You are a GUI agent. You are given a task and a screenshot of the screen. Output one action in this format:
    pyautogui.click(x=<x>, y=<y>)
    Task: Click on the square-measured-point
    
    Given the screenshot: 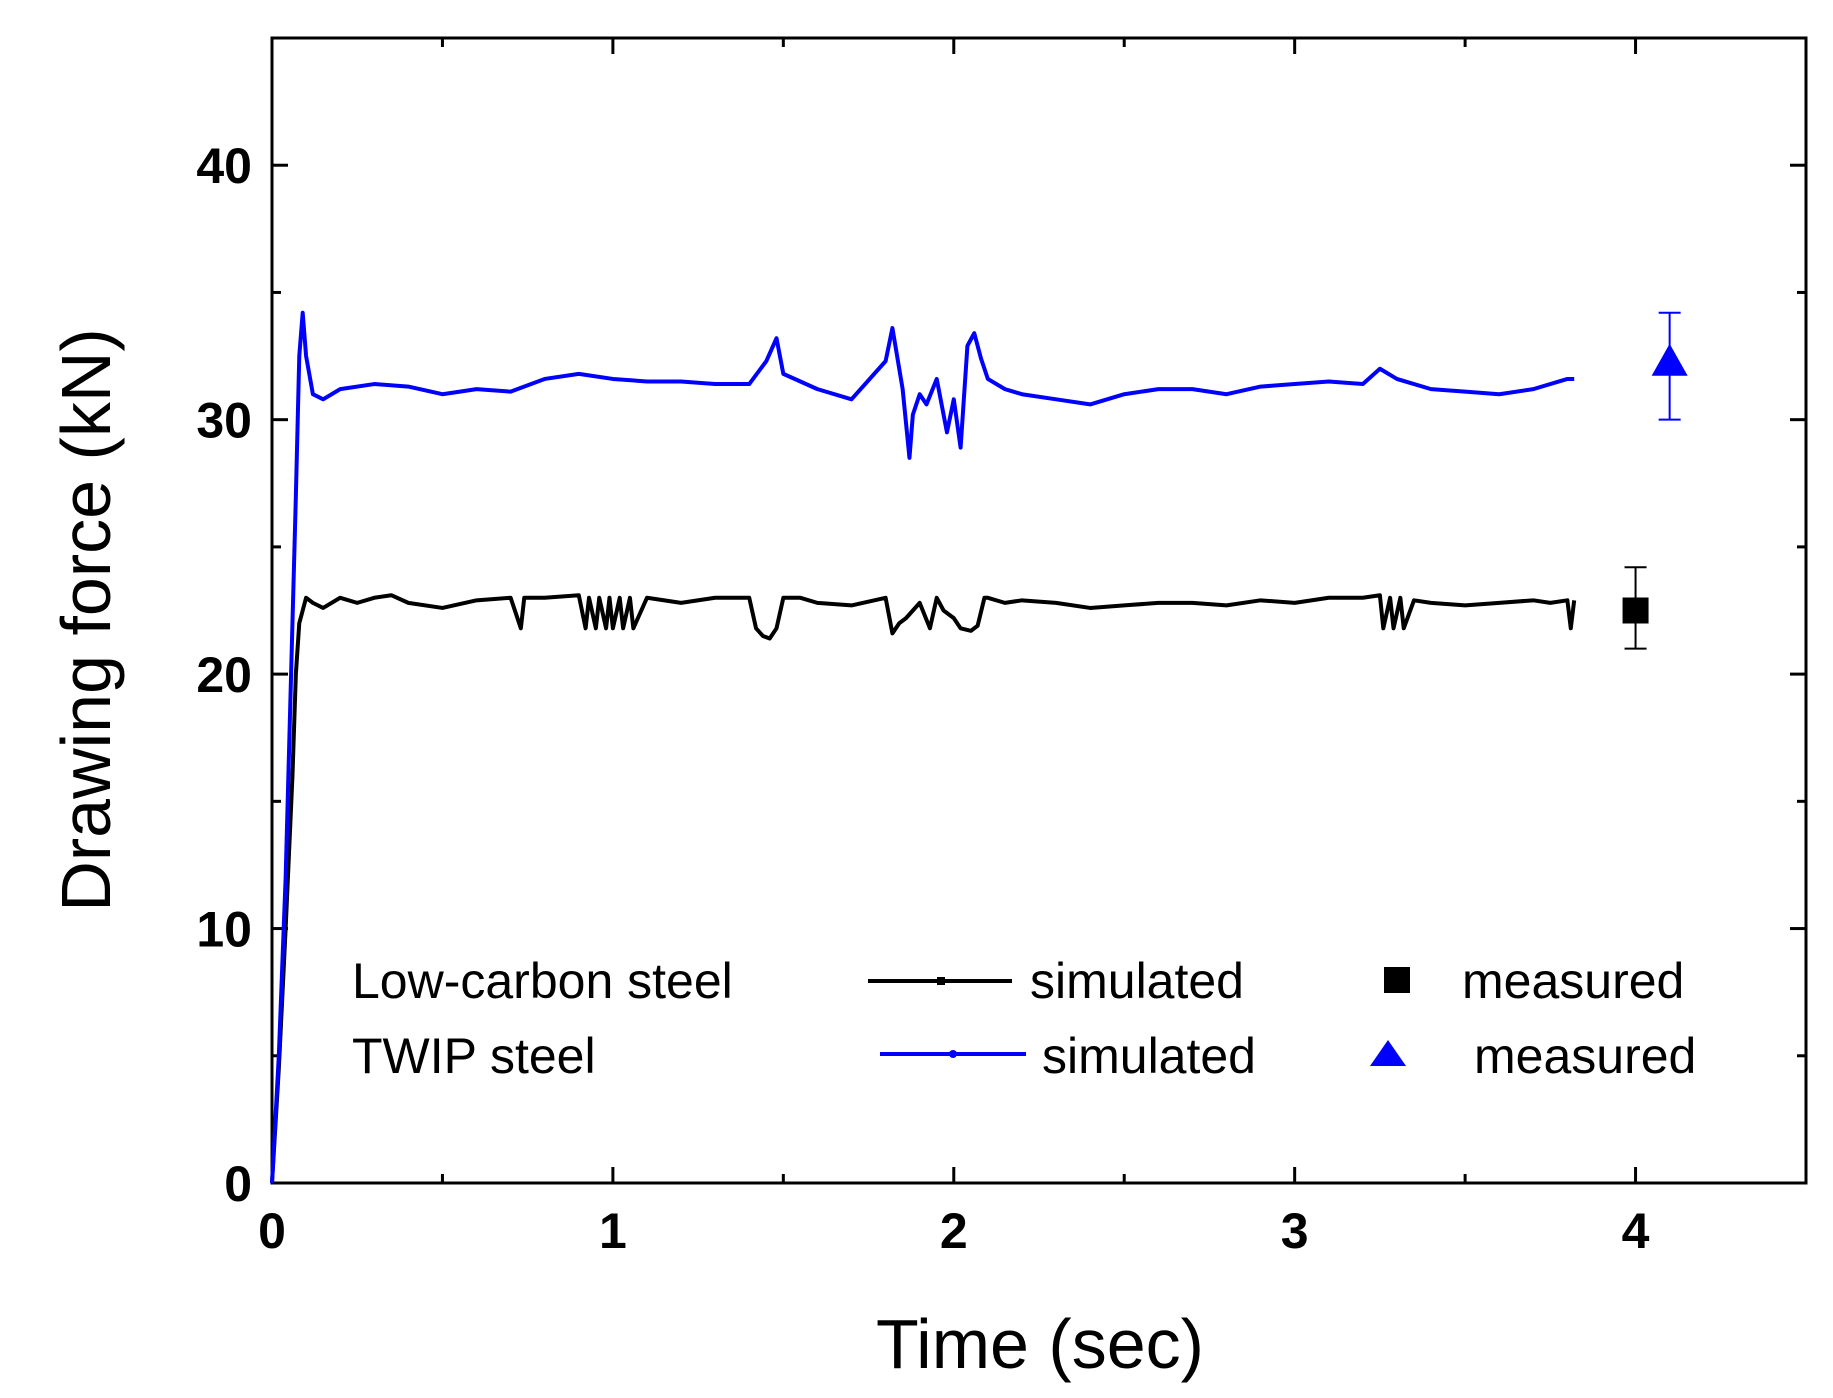 What is the action you would take?
    pyautogui.click(x=1635, y=608)
    